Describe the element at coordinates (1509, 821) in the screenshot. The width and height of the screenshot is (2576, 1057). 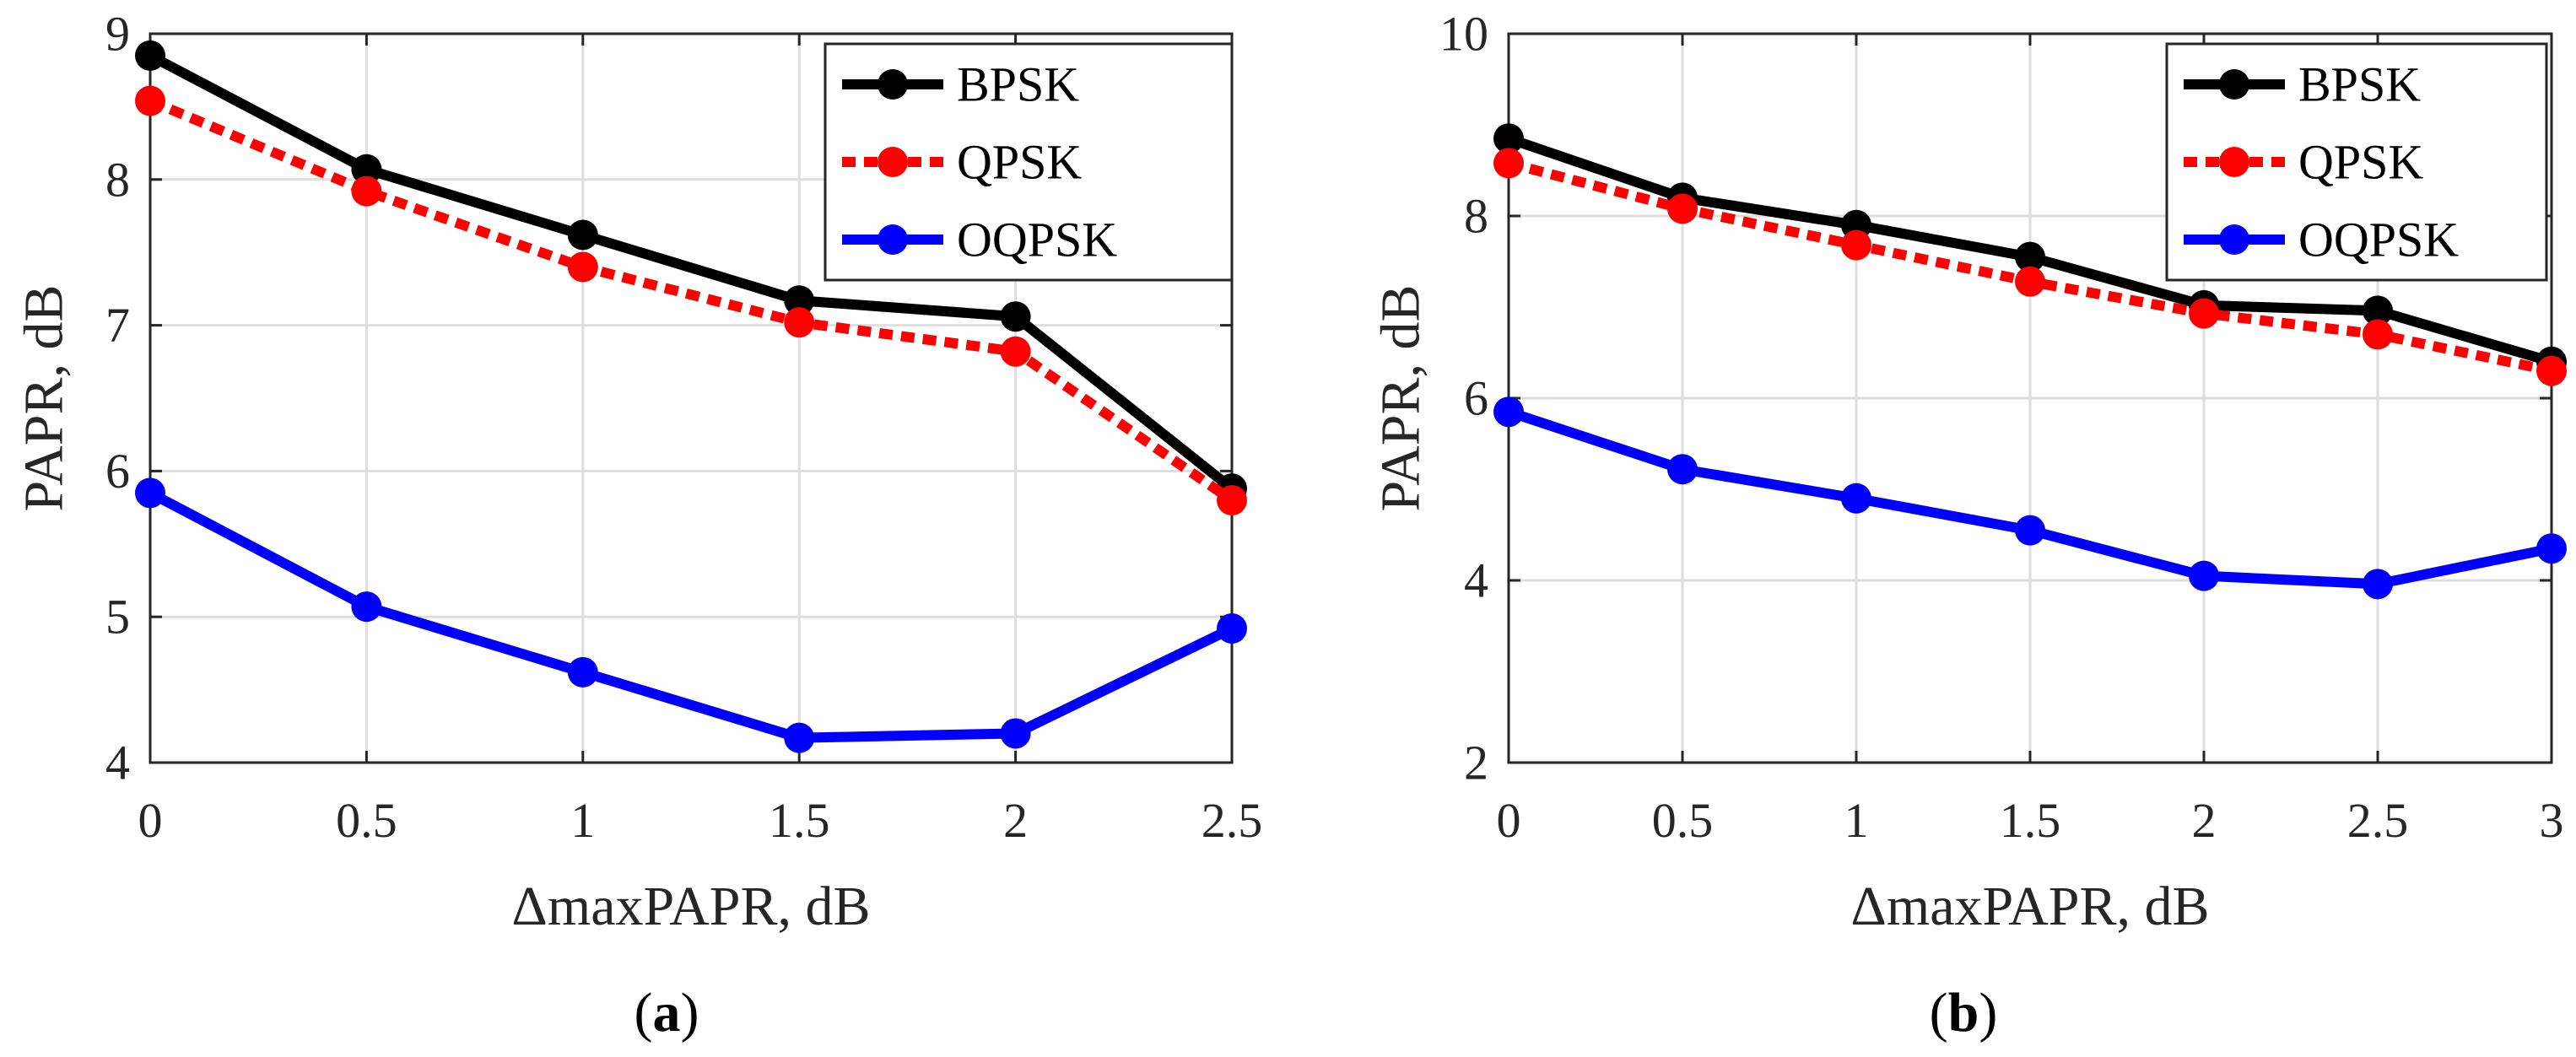
I see `x-tick-label-b-0: 0` at that location.